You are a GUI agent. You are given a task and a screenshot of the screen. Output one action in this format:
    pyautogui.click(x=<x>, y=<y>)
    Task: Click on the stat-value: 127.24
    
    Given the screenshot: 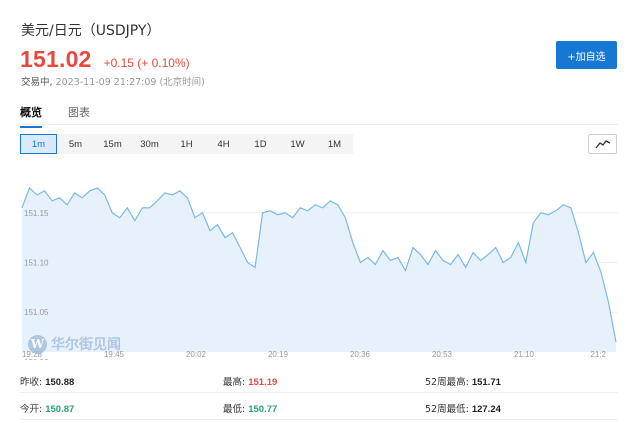 What is the action you would take?
    pyautogui.click(x=486, y=409)
    